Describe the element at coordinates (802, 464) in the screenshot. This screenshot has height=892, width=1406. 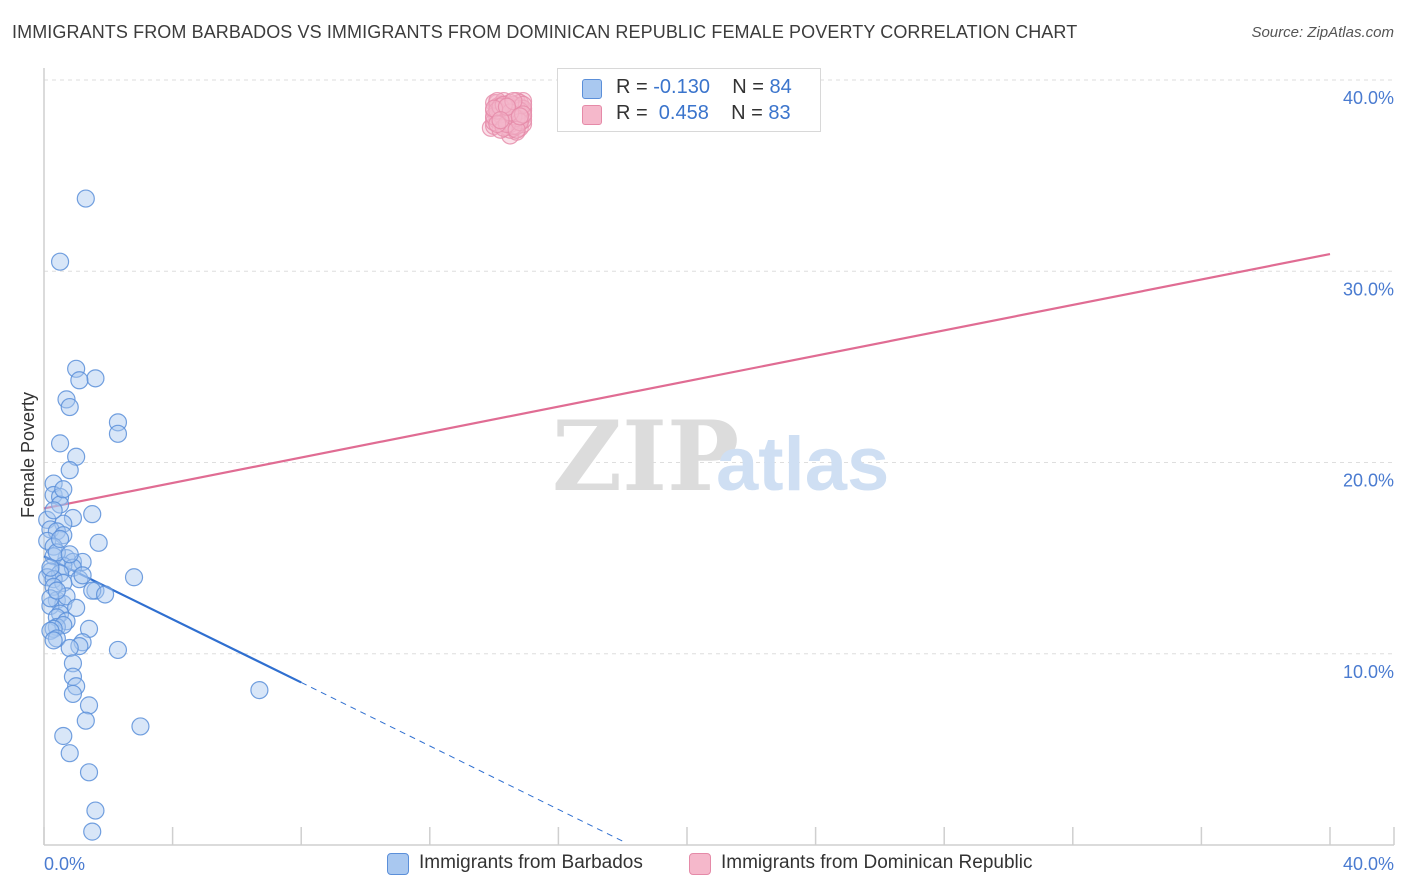
I see `watermark-atlas: atlas` at that location.